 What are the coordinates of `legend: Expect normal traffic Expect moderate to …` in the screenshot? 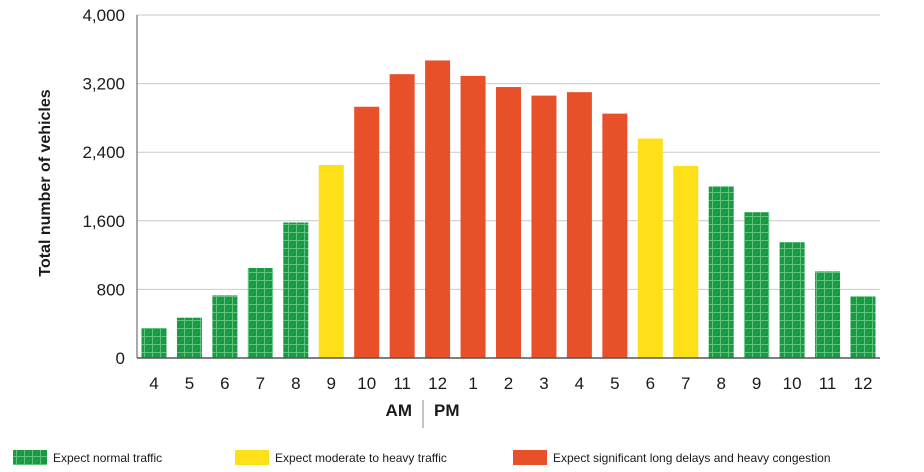 It's located at (422, 457).